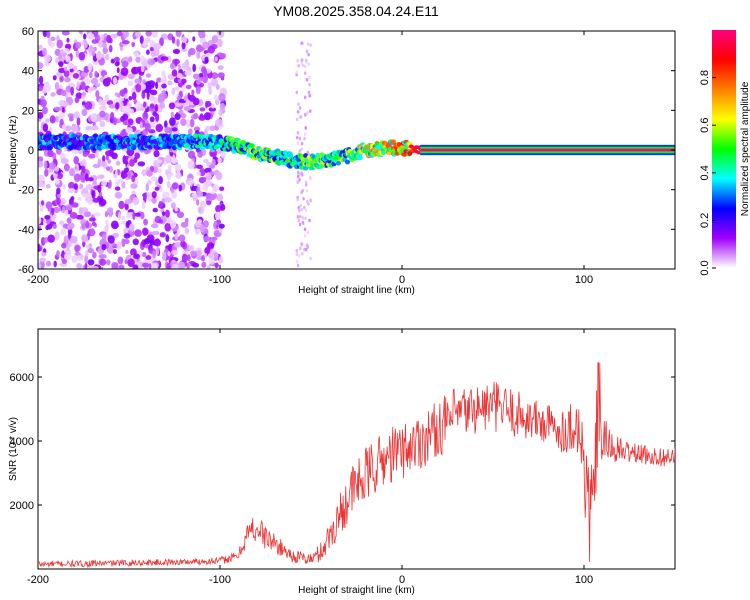  I want to click on x-tick-label: -200, so click(38, 580).